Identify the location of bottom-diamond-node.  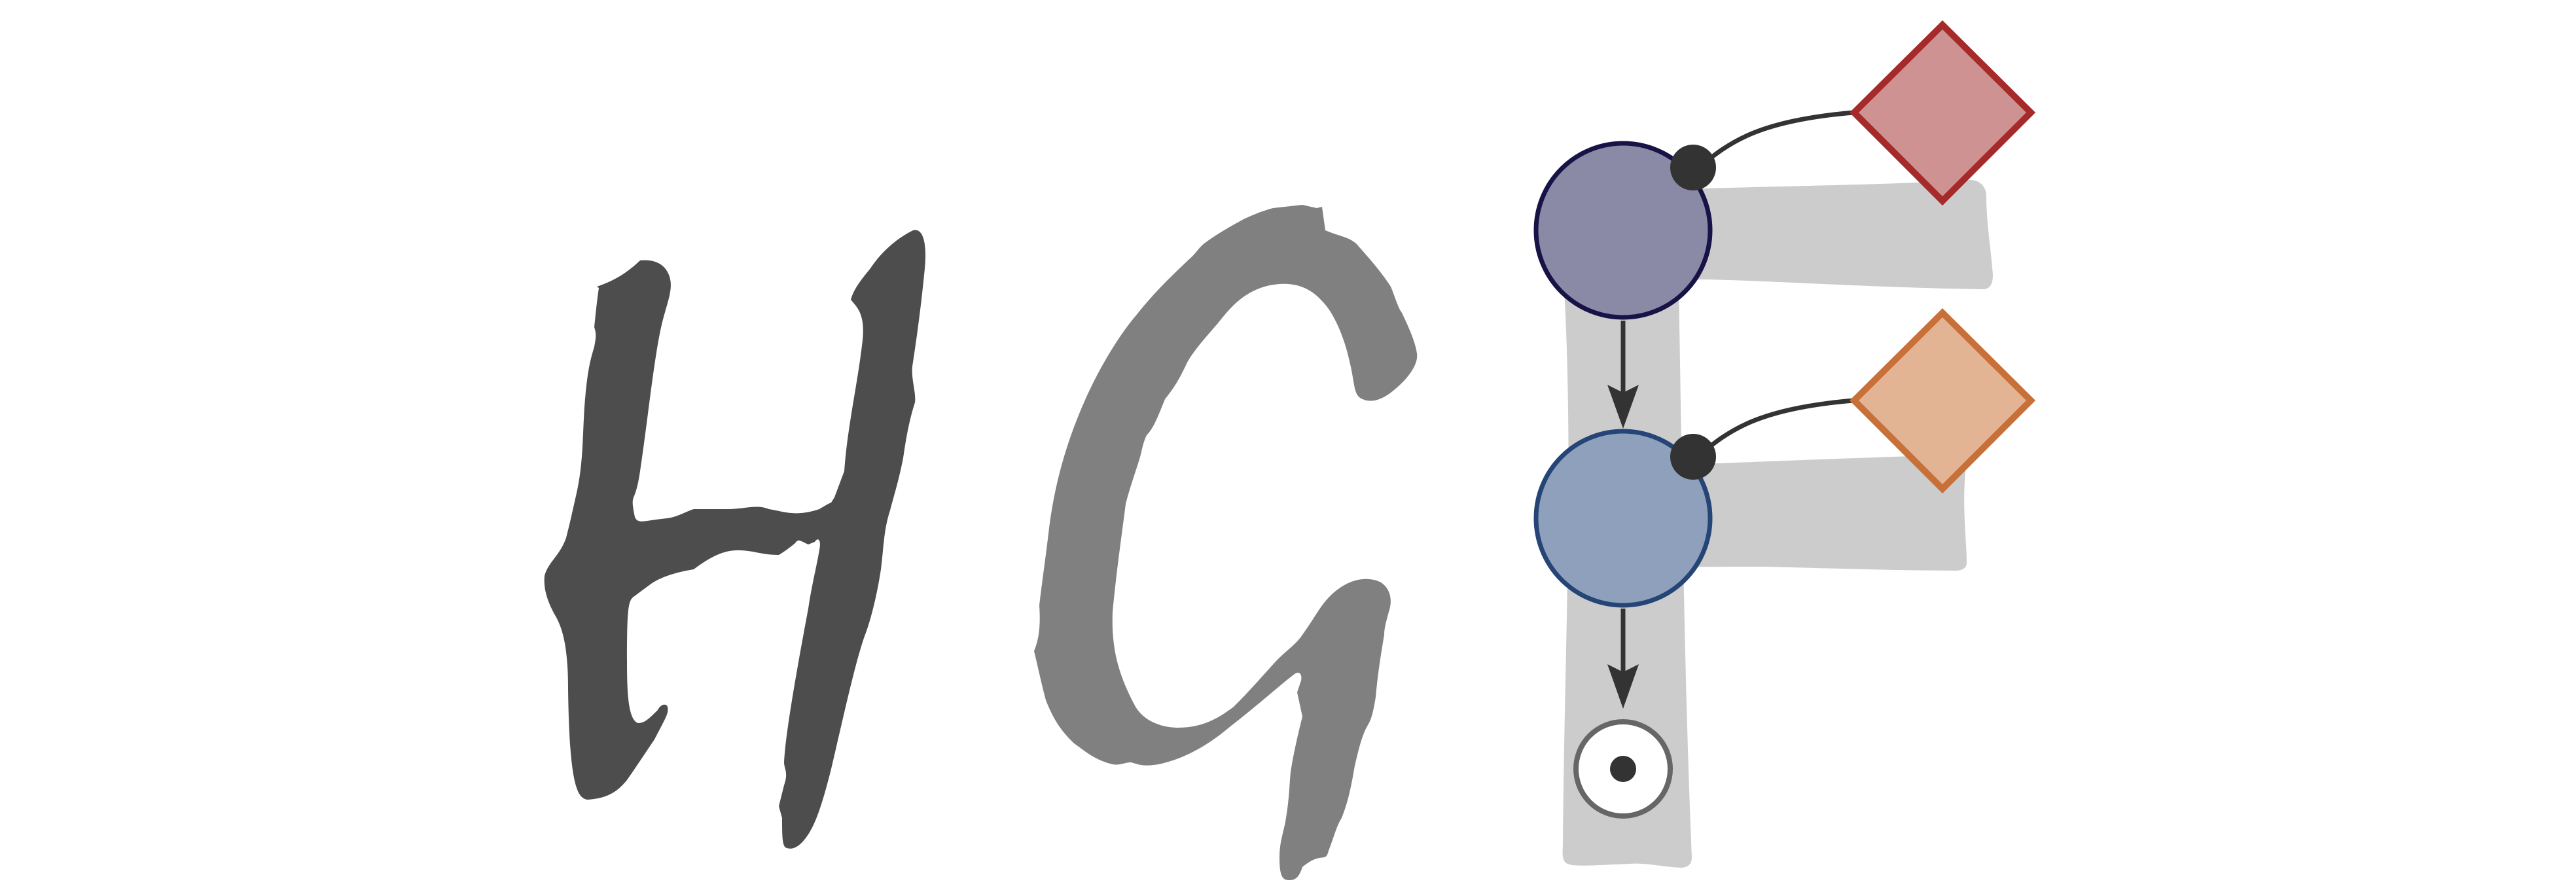
(1942, 401).